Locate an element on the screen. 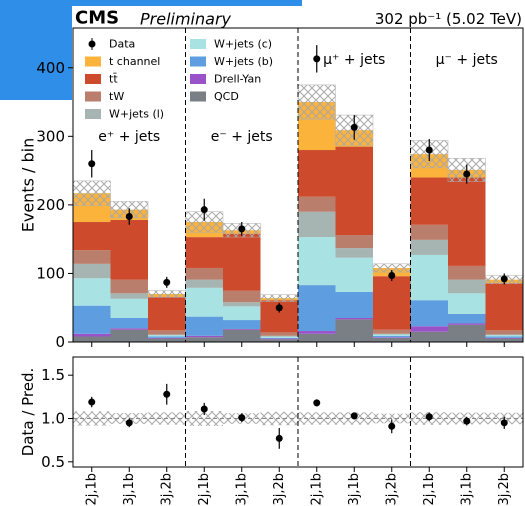  y-tick-label: 300 is located at coordinates (50, 136).